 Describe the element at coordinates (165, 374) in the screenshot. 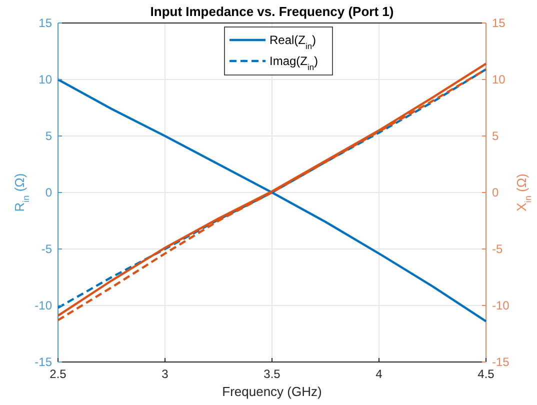

I see `x-tick-label: 3` at that location.